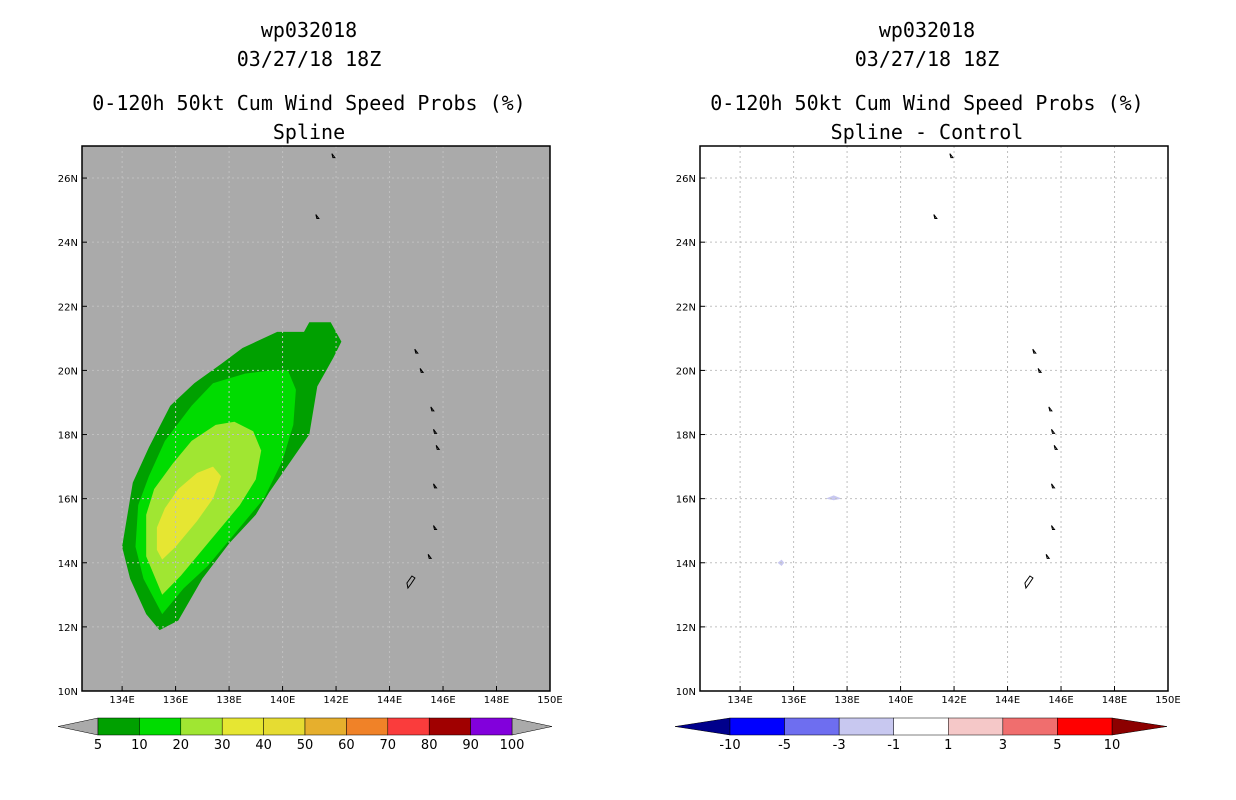  I want to click on x-tick-label: 142E, so click(953, 700).